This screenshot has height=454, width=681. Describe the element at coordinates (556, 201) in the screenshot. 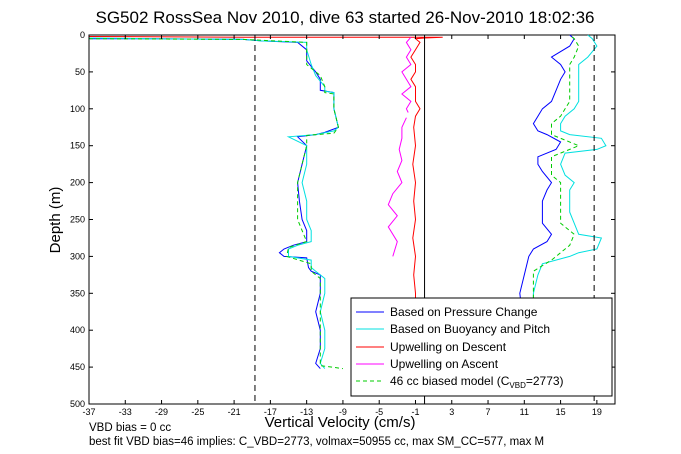

I see `series-line-46-cc-biased-model-c-vbd-2773-ascent` at that location.